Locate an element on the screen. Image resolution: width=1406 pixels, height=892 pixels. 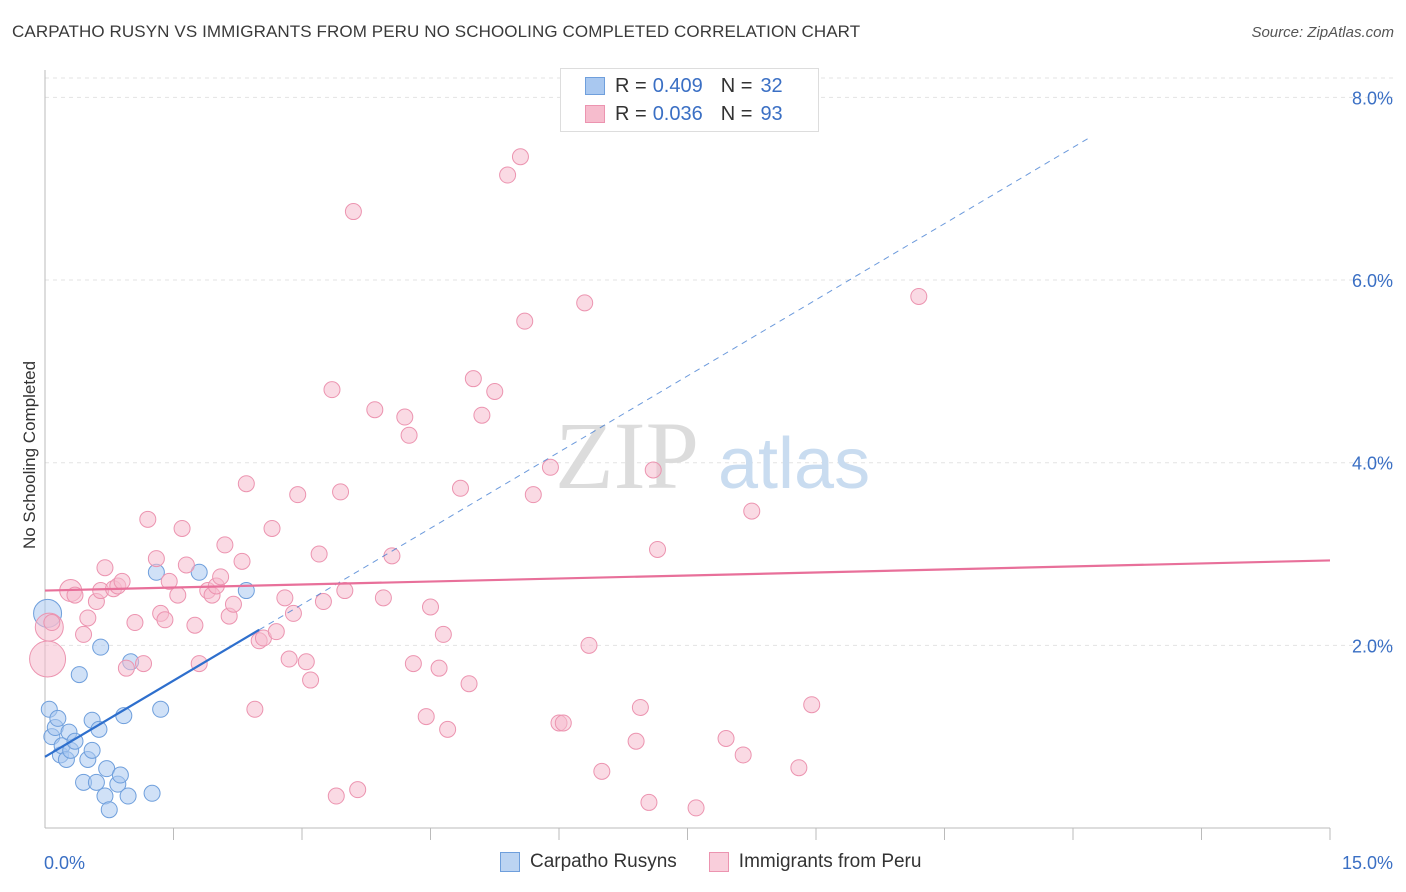
y-tick-label: 2.0% is located at coordinates (1372, 646).